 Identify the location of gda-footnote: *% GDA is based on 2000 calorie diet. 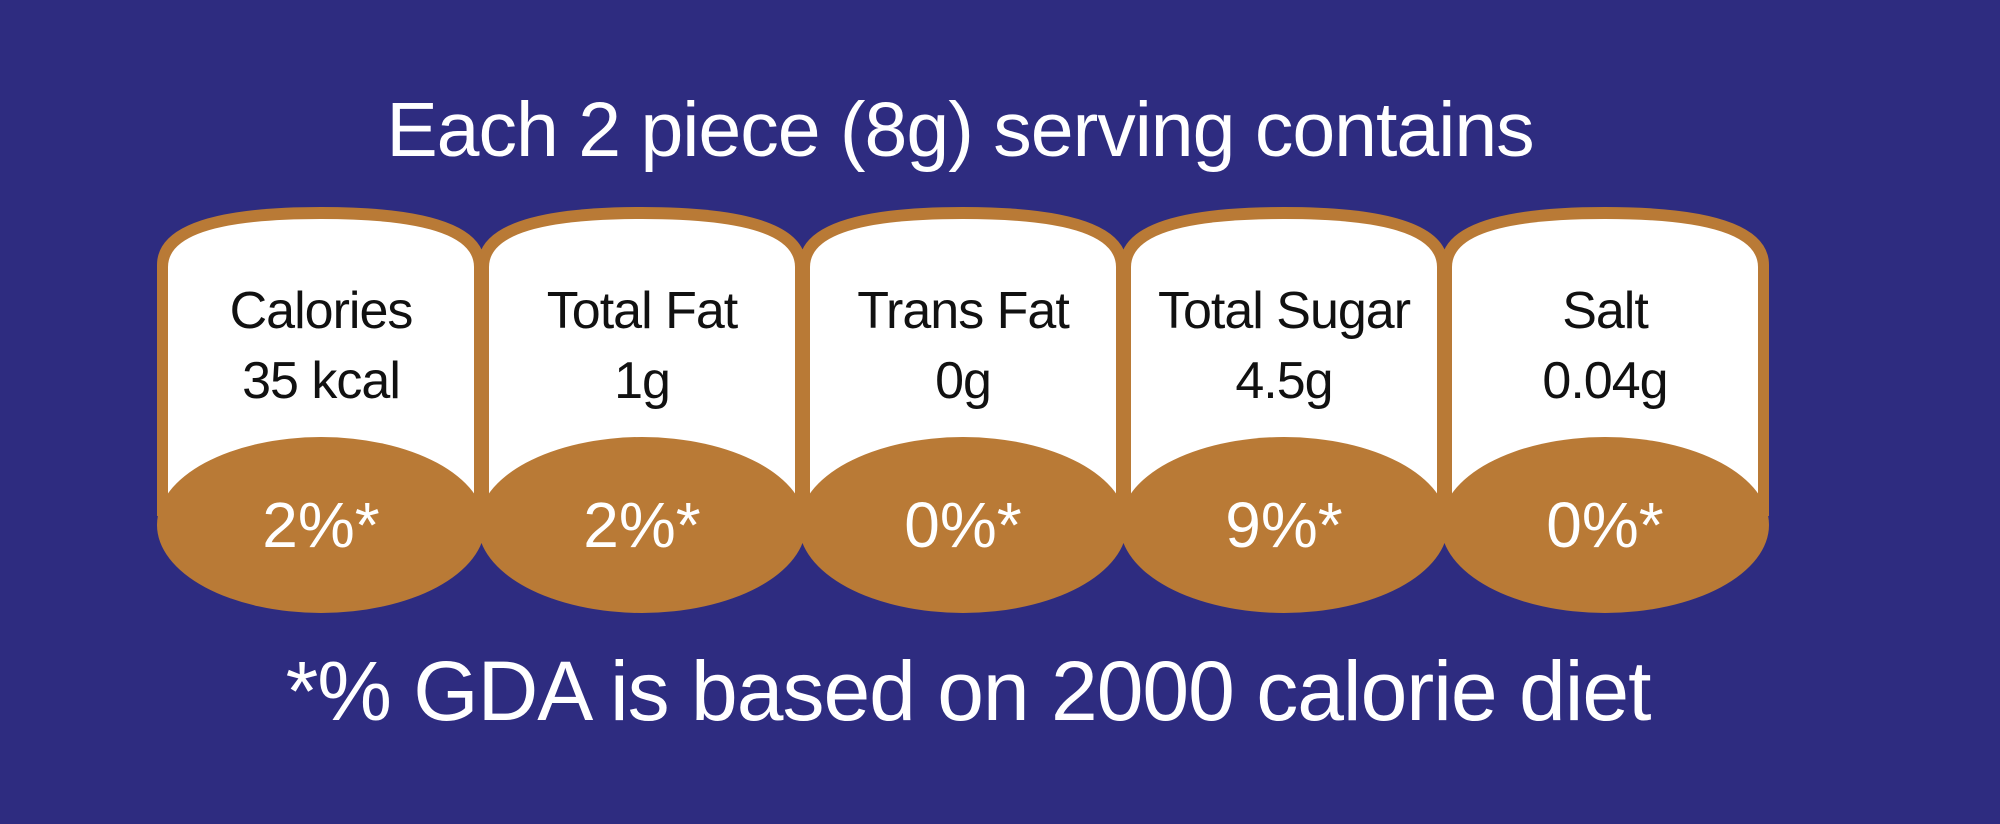
(968, 691).